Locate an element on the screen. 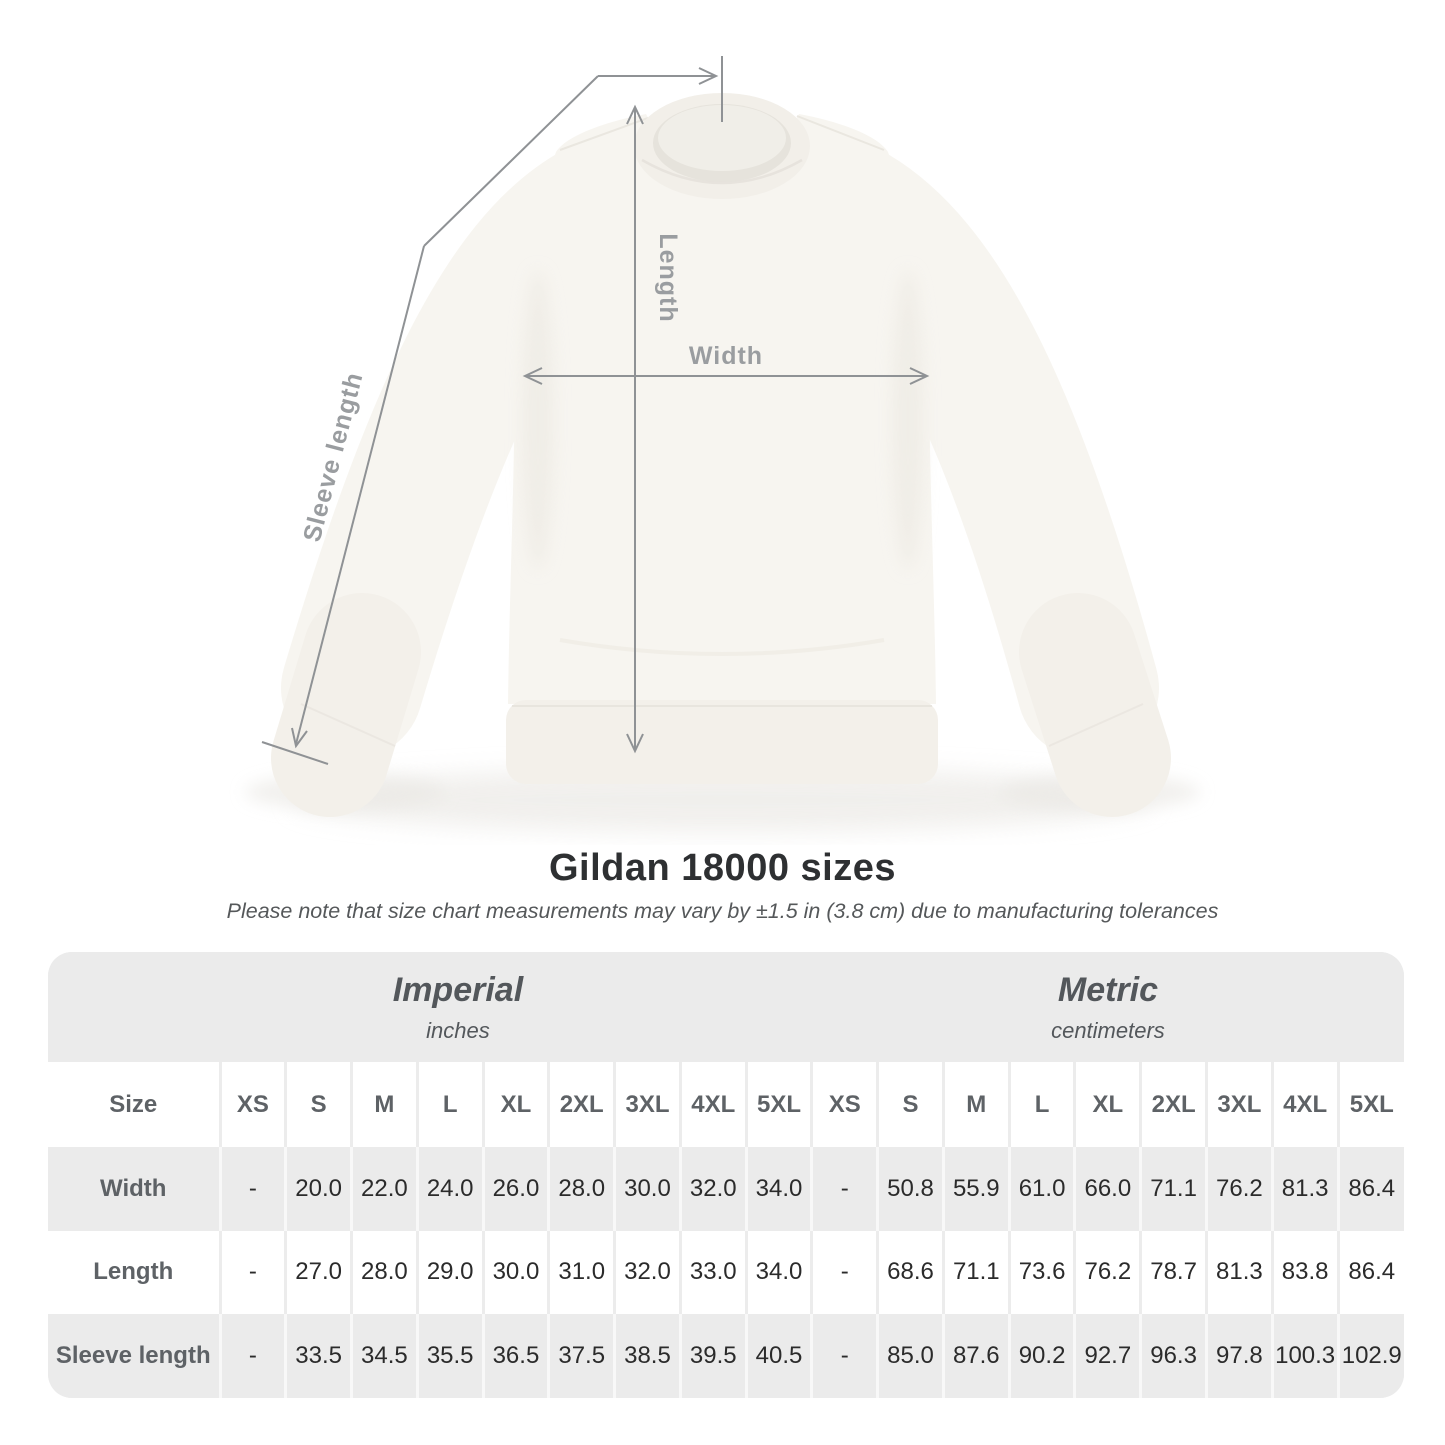 This screenshot has height=1445, width=1445. value-cell: 26.0 is located at coordinates (515, 1189).